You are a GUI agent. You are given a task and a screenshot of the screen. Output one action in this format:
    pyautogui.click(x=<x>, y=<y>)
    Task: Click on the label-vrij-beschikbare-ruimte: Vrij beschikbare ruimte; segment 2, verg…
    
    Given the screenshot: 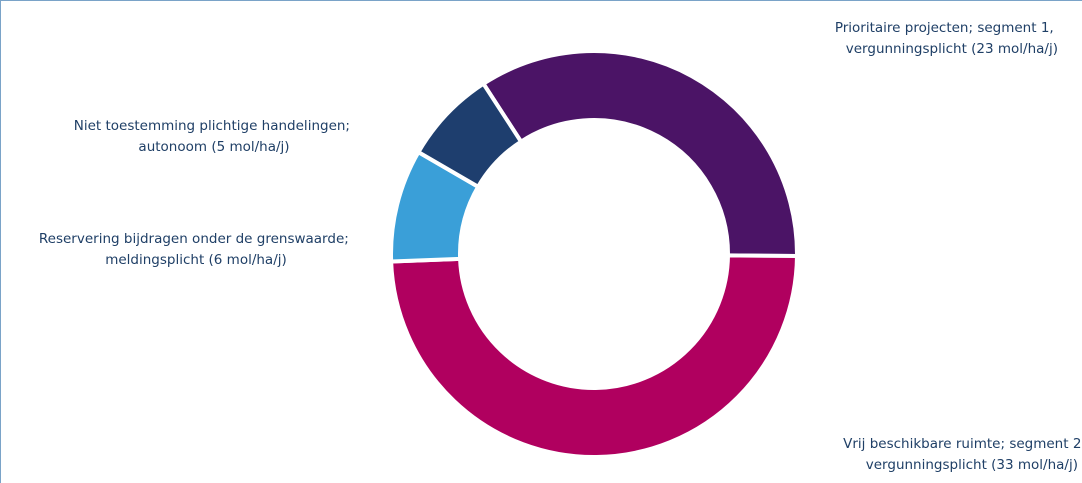 What is the action you would take?
    pyautogui.click(x=962, y=454)
    